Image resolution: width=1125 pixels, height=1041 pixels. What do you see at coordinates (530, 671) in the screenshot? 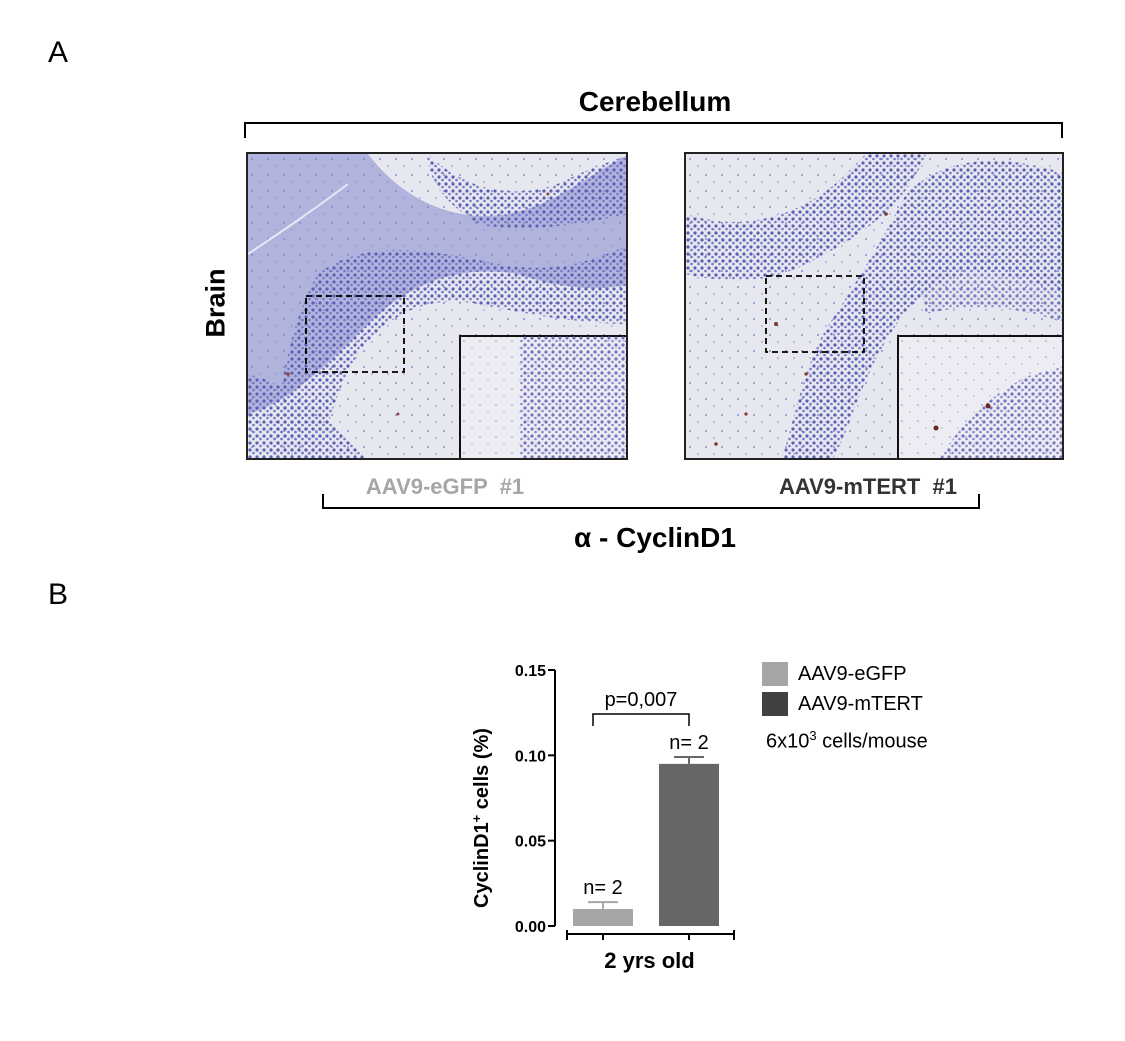
I see `y-tick-label: 0.15` at bounding box center [530, 671].